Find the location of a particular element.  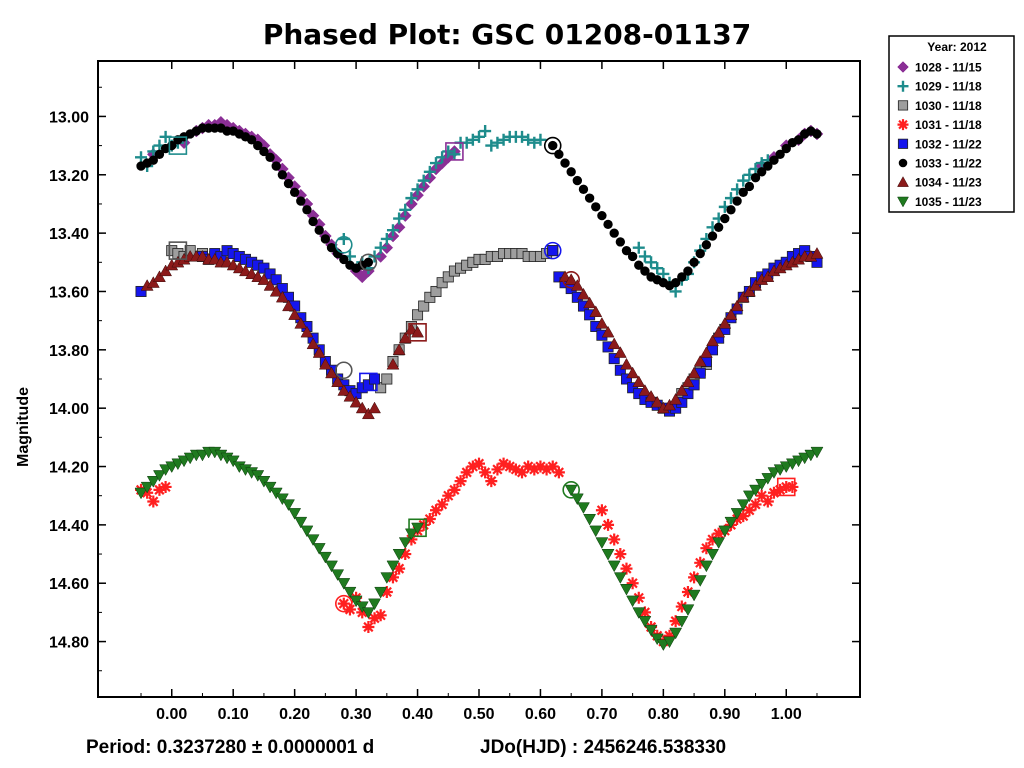

x-tick-label: 0.00 is located at coordinates (171, 714).